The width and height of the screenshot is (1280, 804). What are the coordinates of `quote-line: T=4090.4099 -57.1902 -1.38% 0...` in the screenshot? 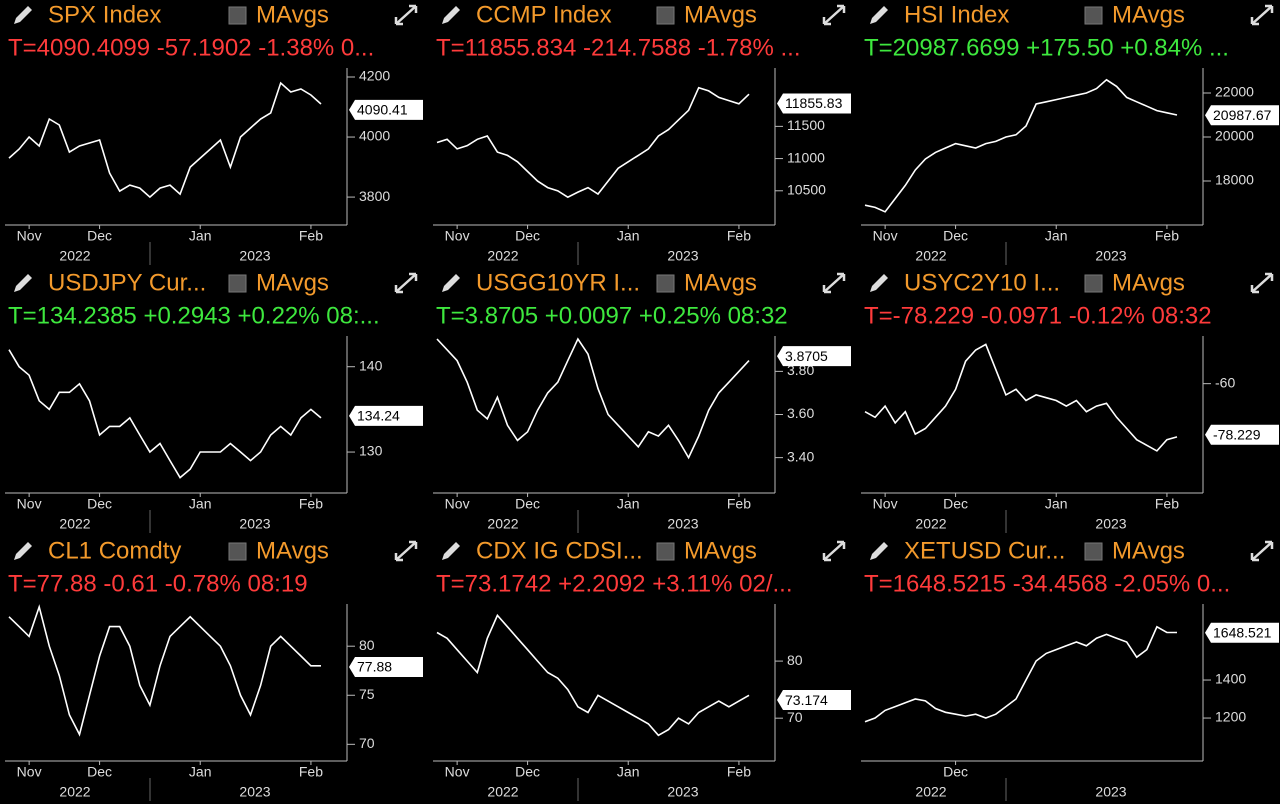 It's located at (191, 47).